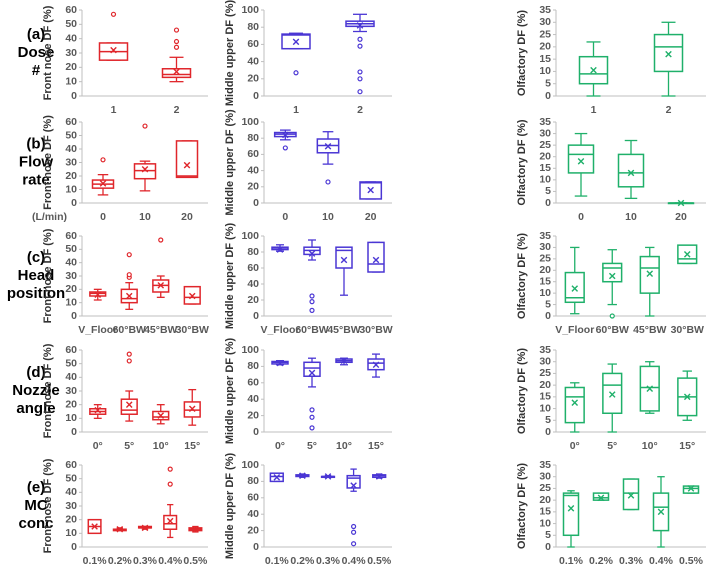  What do you see at coordinates (376, 446) in the screenshot?
I see `x-tick-label: 15°` at bounding box center [376, 446].